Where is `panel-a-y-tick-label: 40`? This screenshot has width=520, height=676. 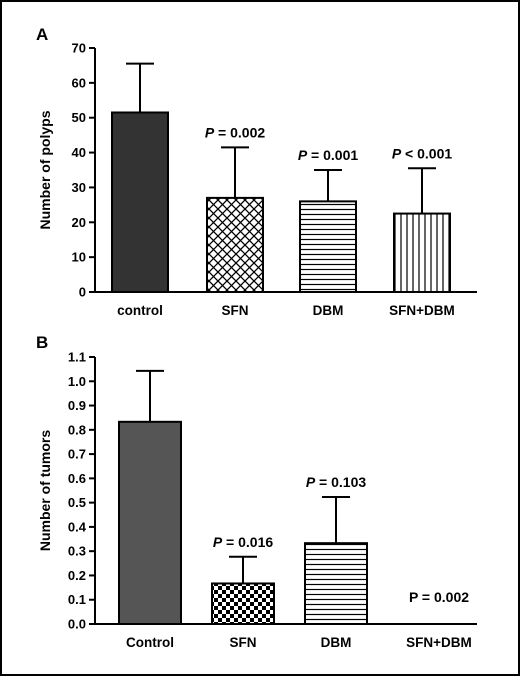 panel-a-y-tick-label: 40 is located at coordinates (79, 152).